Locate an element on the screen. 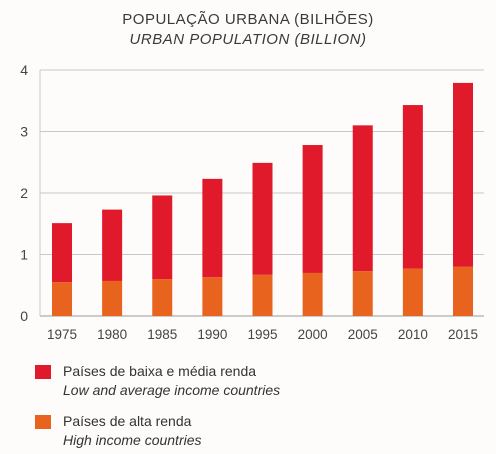 The width and height of the screenshot is (496, 454). bar-high-income-2005 is located at coordinates (362, 293).